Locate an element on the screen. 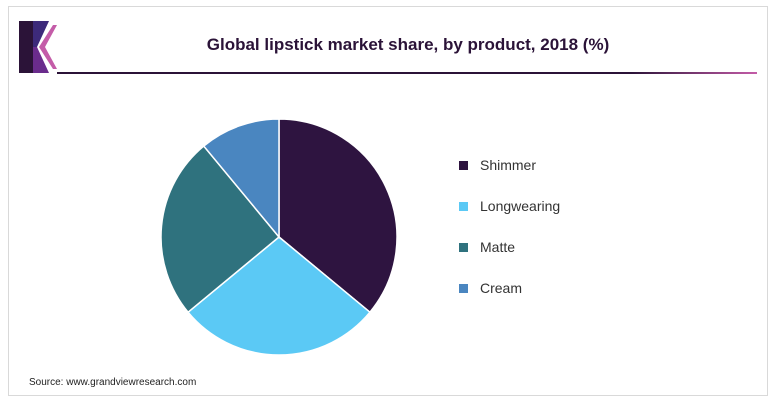 This screenshot has width=777, height=403. chart-legend: Shimmer Longwearing Matte Cream is located at coordinates (559, 237).